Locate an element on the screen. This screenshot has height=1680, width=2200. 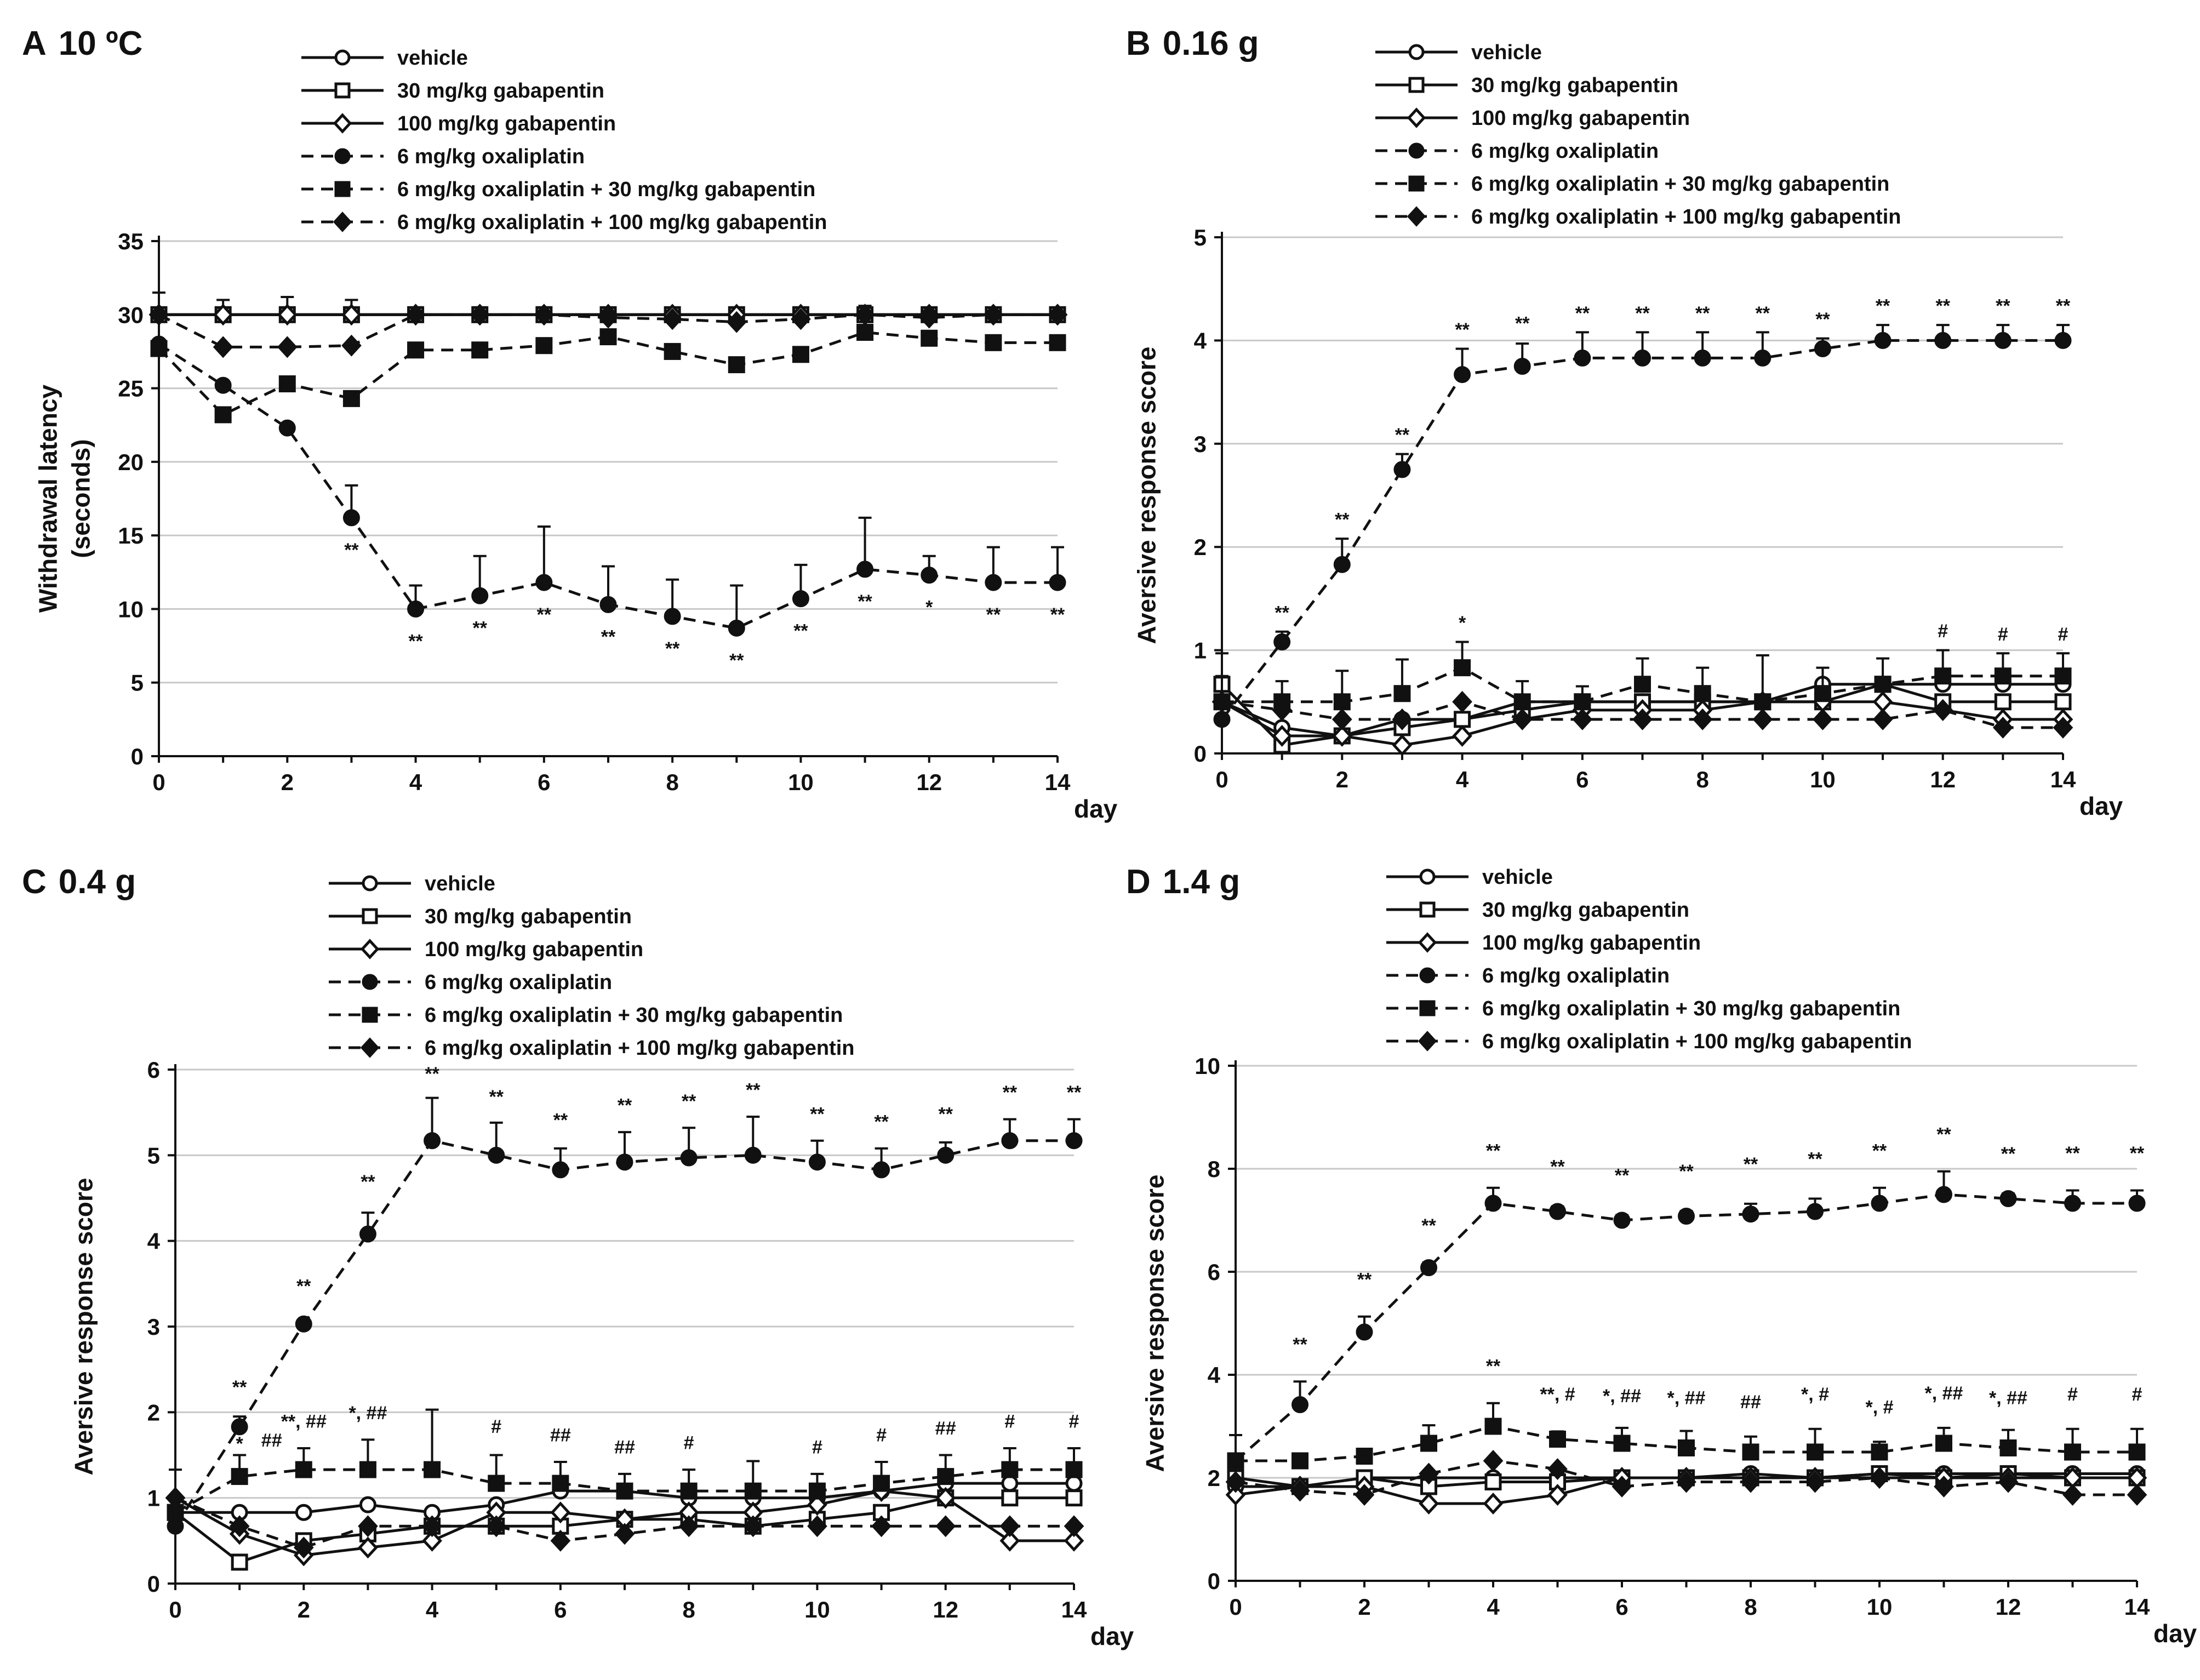
legend-label: 100 mg/kg gabapentin is located at coordinates (534, 949).